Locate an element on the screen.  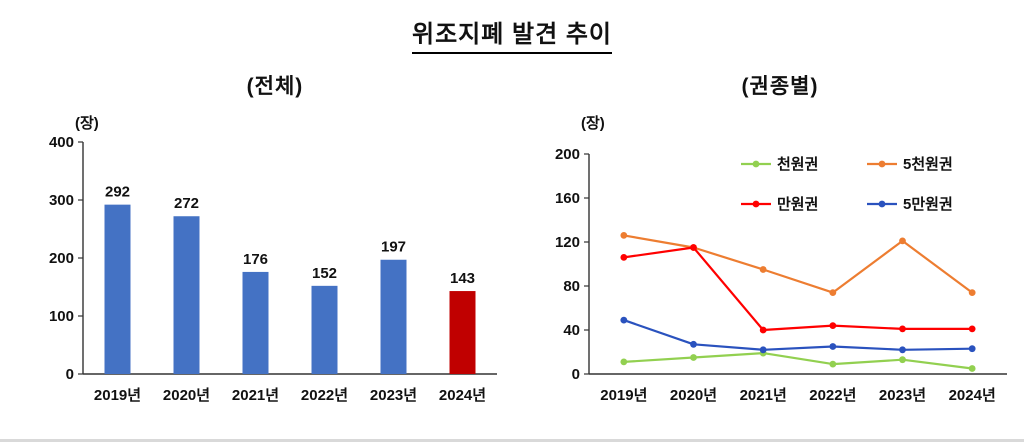
page-title: 위조지폐 발견 추이 is located at coordinates (512, 34).